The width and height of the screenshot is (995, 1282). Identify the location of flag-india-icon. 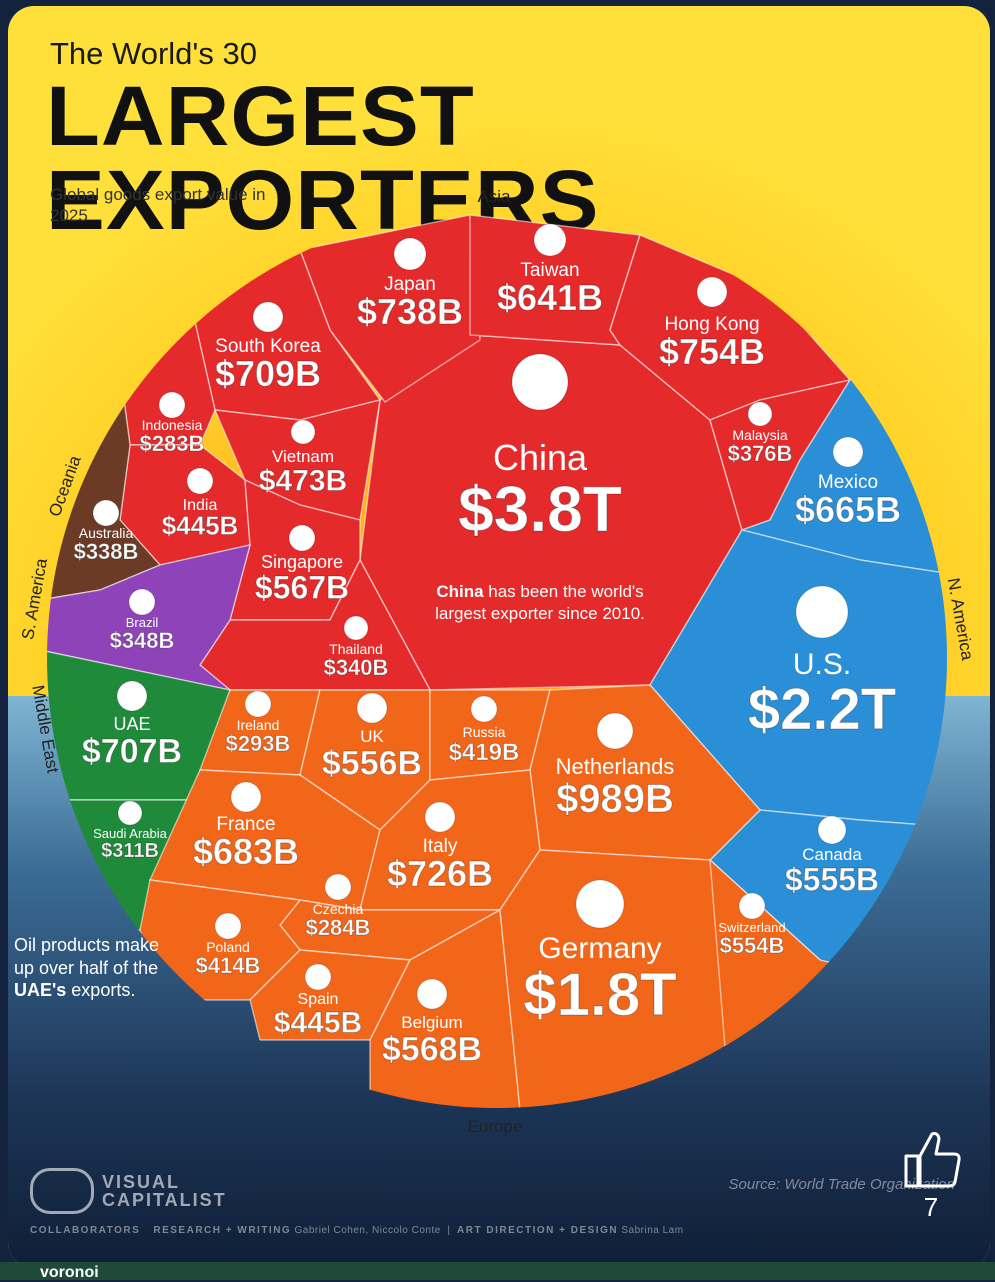
(200, 481).